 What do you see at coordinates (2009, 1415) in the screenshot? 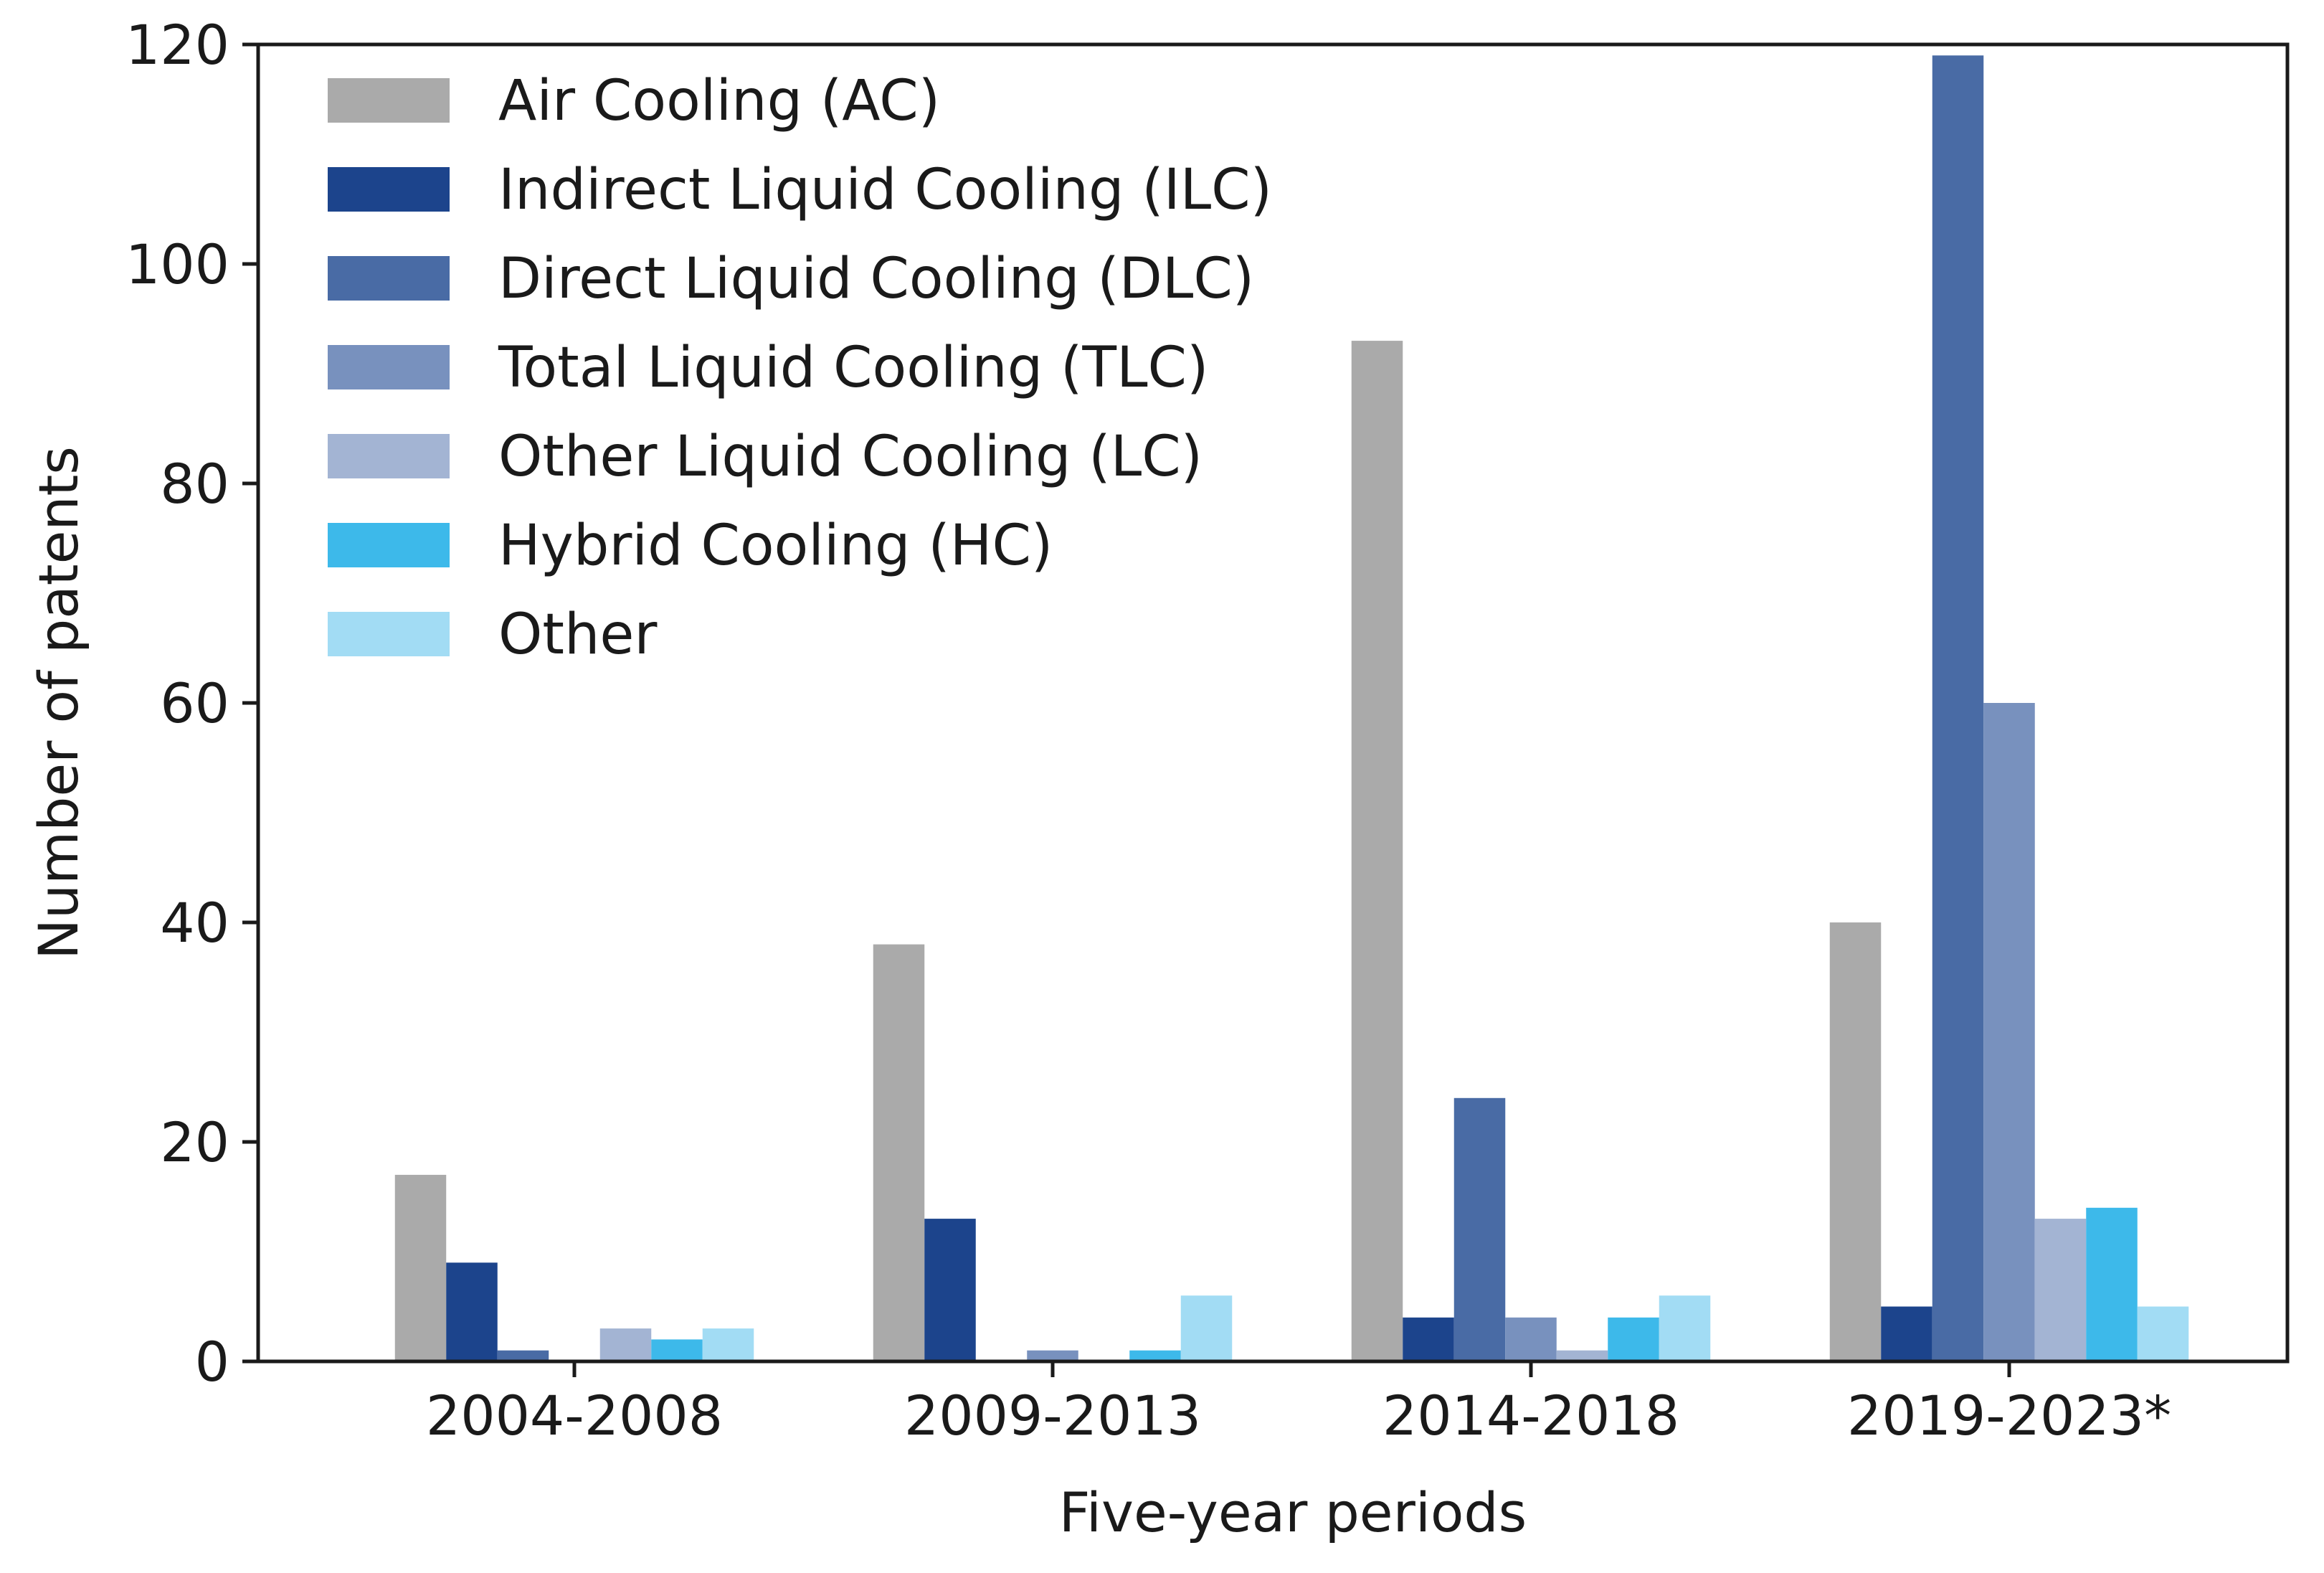
I see `x-tick-label: 2019-2023*` at bounding box center [2009, 1415].